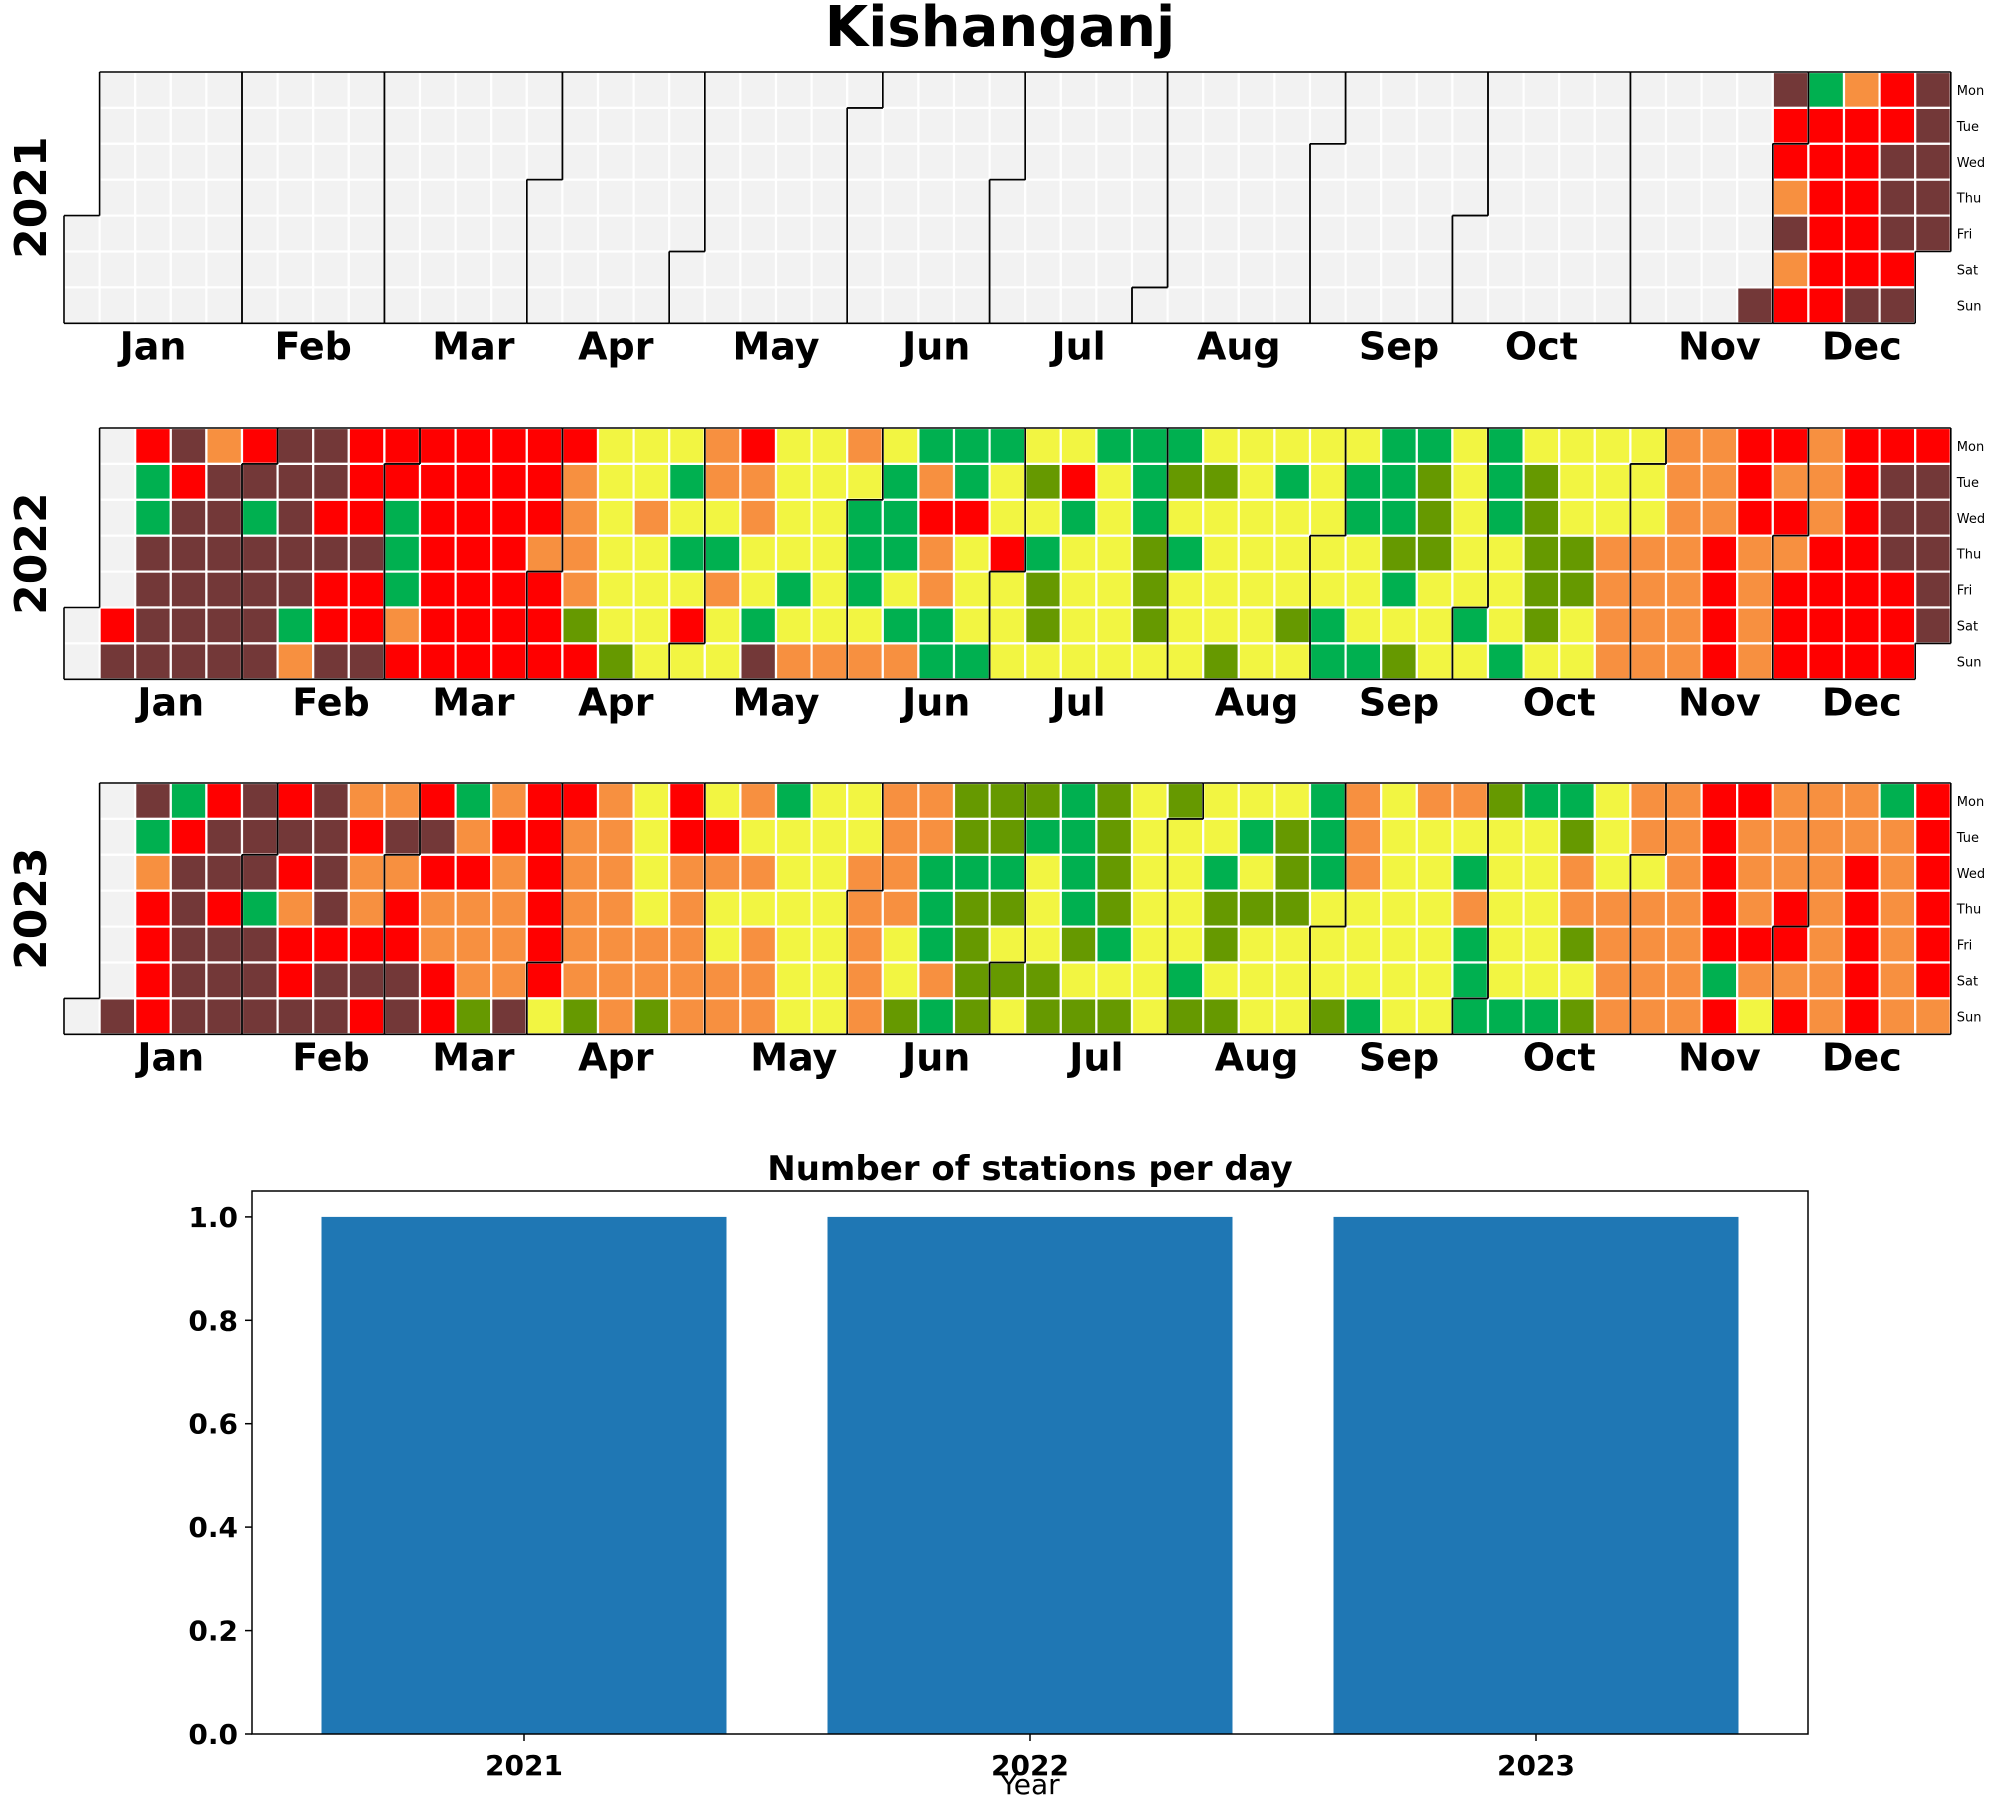 The width and height of the screenshot is (2000, 1801). What do you see at coordinates (213, 1527) in the screenshot?
I see `y-tick-label: 0.4` at bounding box center [213, 1527].